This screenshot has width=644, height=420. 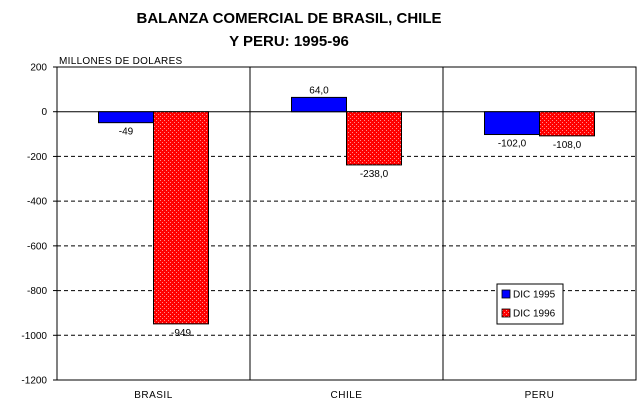 What do you see at coordinates (37, 157) in the screenshot?
I see `y-tick-label: -200` at bounding box center [37, 157].